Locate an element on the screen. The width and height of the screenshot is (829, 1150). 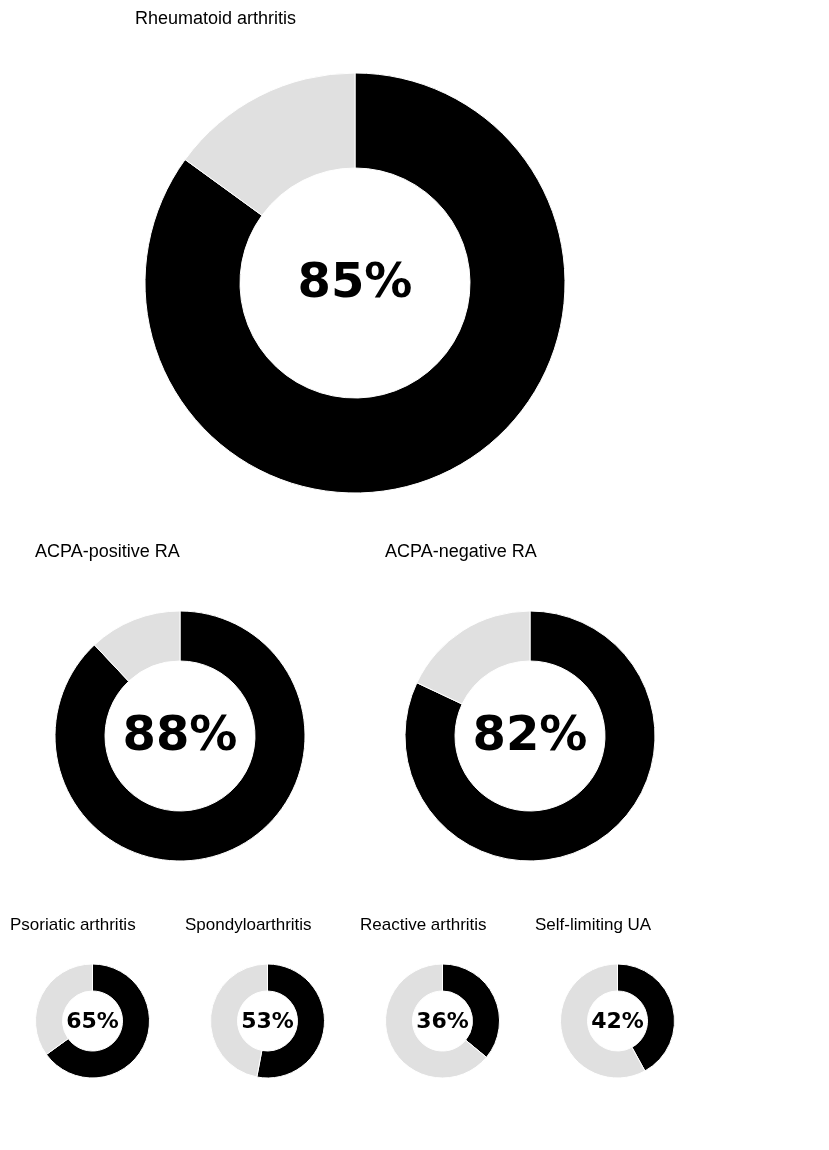
chart-title: ACPA-negative RA is located at coordinates (461, 551).